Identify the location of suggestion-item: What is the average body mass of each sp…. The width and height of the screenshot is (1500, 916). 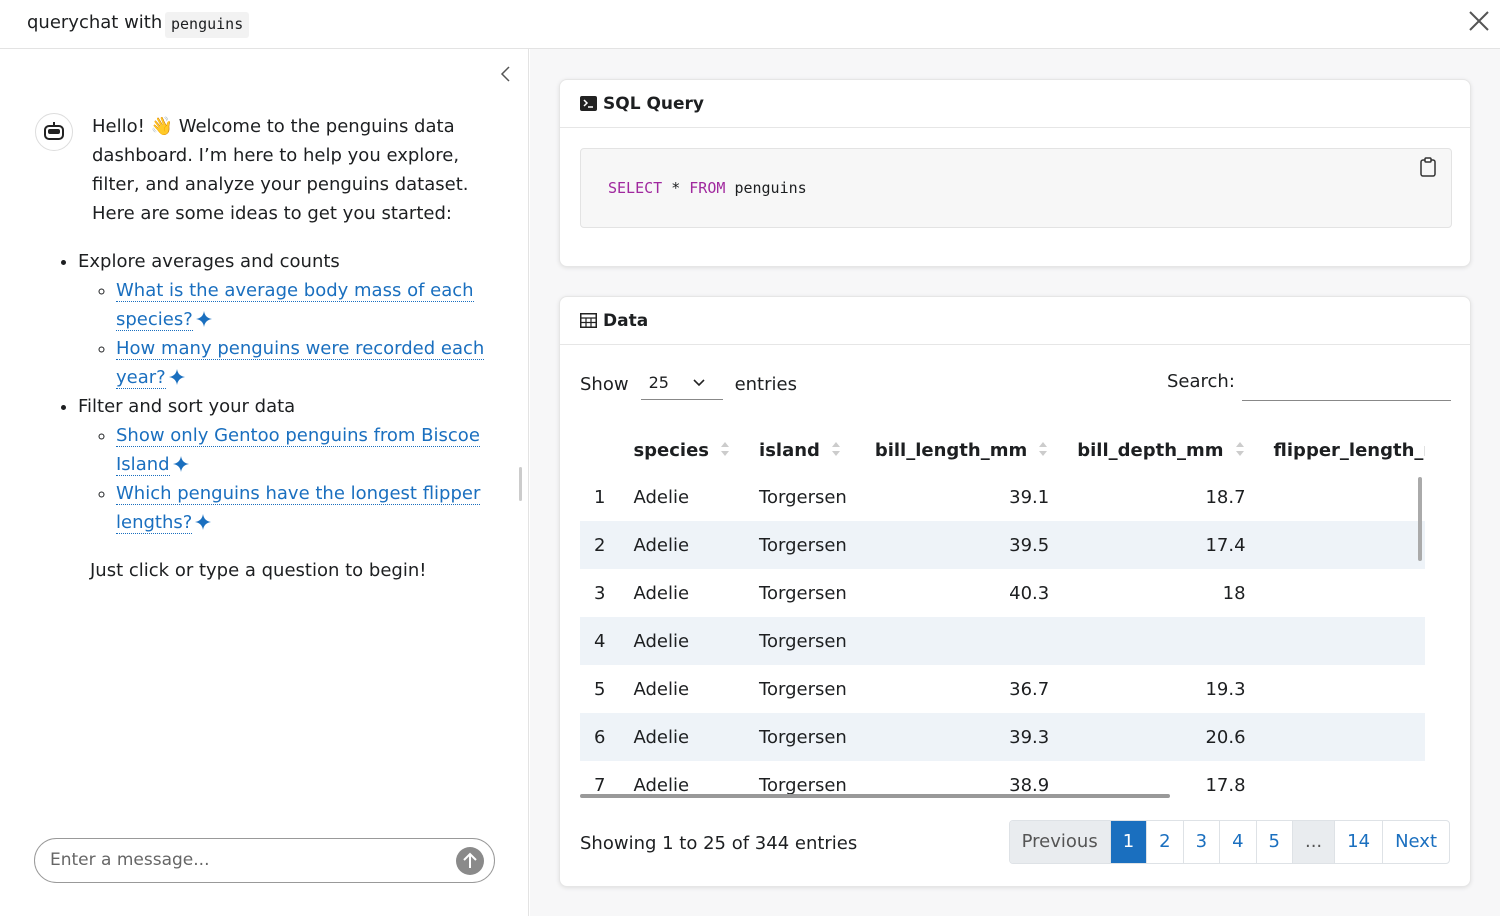
(304, 305).